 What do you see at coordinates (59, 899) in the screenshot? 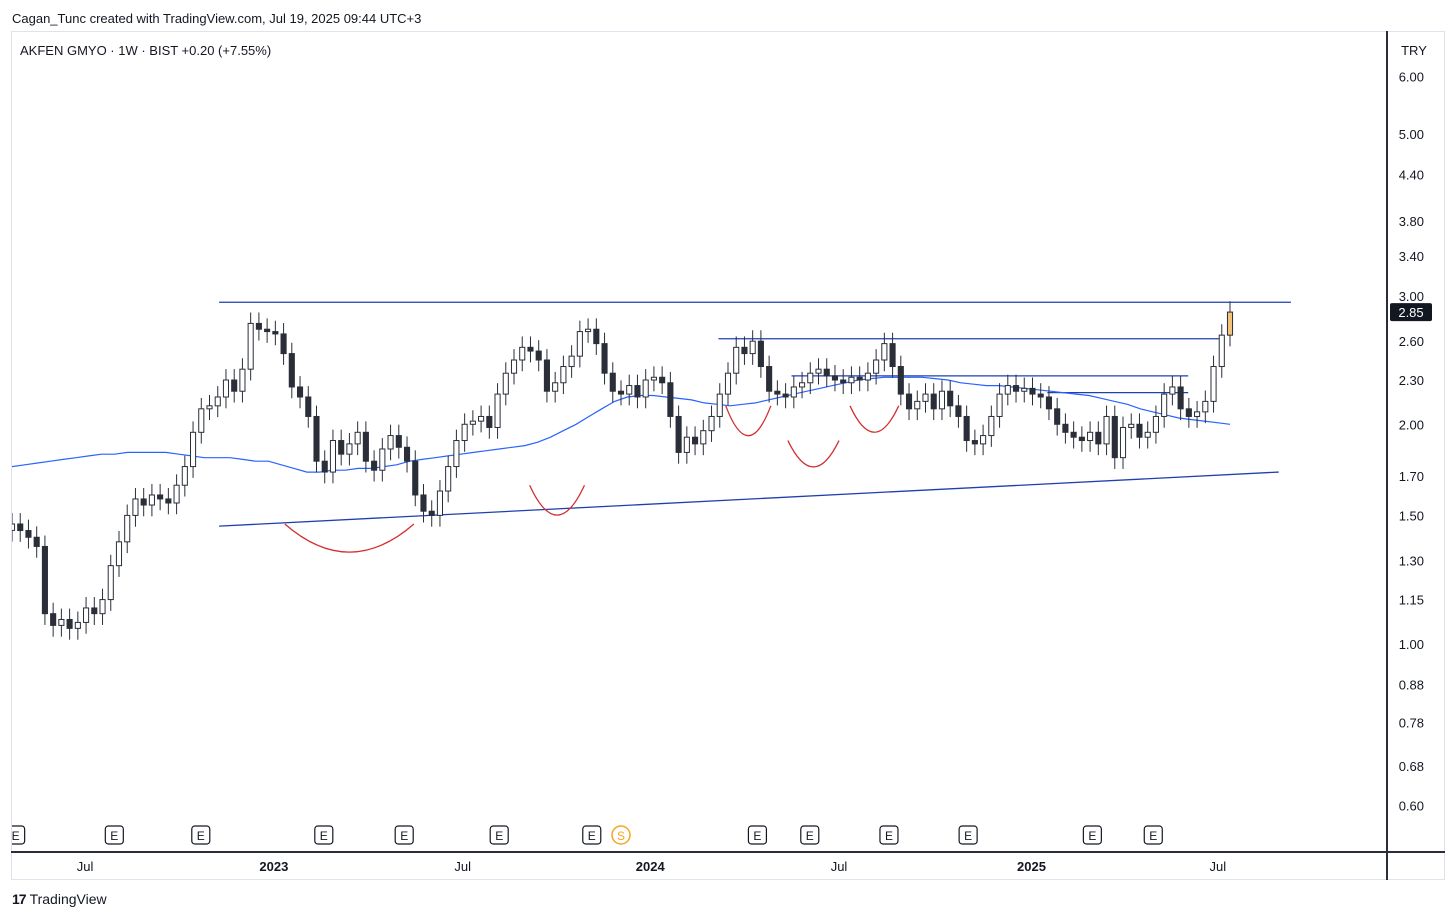
I see `tradingview-logo: 17 TradingView` at bounding box center [59, 899].